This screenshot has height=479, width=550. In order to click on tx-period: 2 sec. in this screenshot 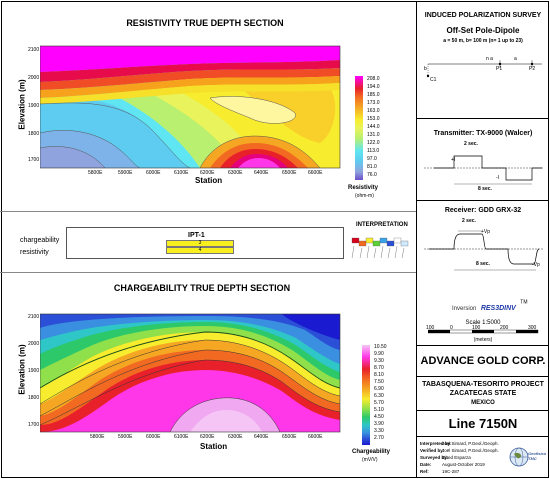, I will do `click(471, 144)`.